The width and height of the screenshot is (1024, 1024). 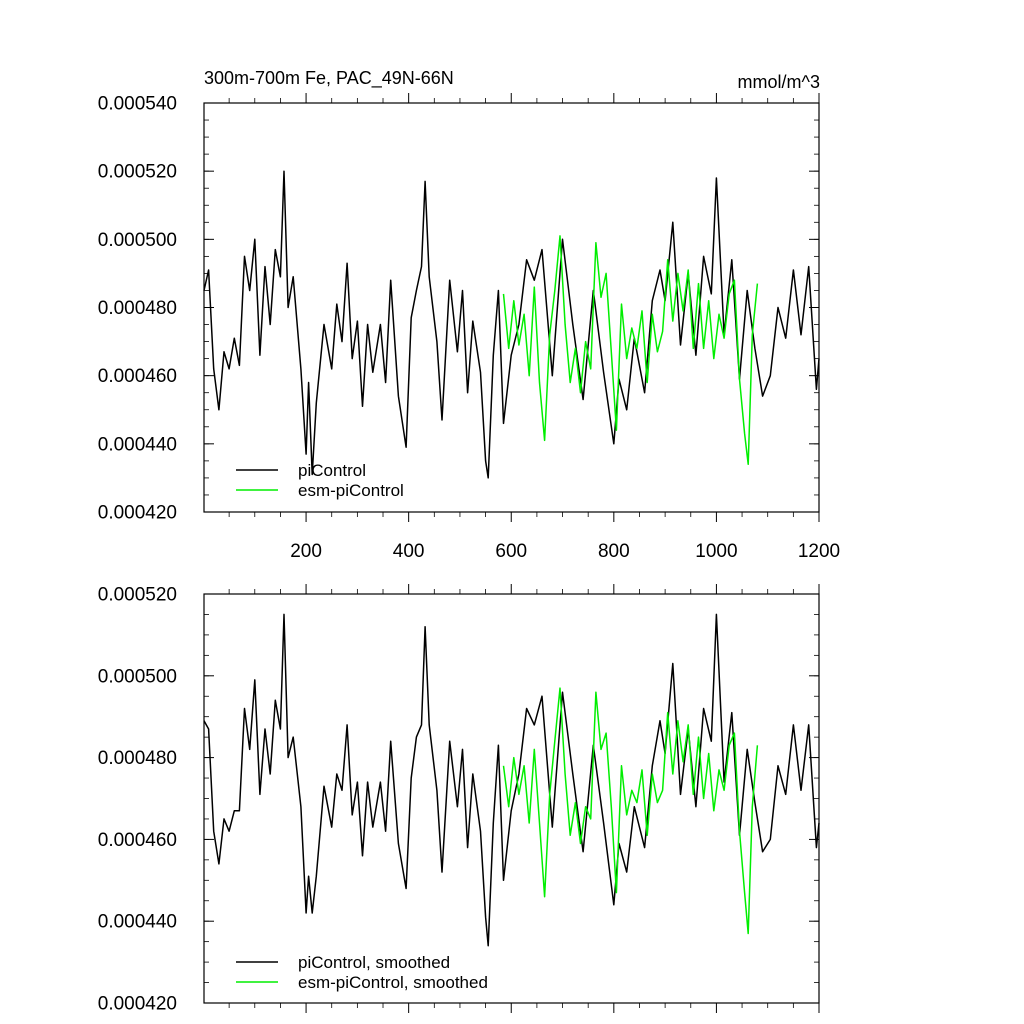 I want to click on y-tick-label: 0.000540, so click(x=137, y=104).